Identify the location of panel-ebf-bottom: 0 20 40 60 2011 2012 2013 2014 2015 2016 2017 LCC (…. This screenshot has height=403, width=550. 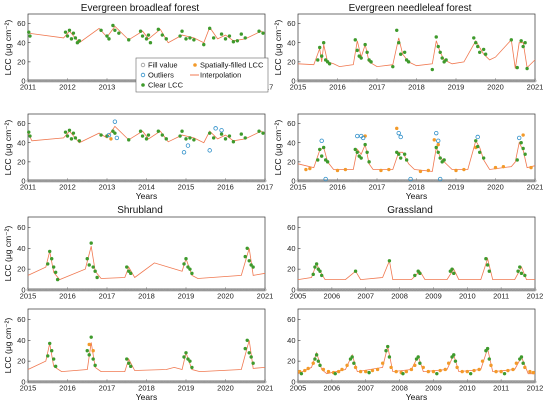
(138, 157).